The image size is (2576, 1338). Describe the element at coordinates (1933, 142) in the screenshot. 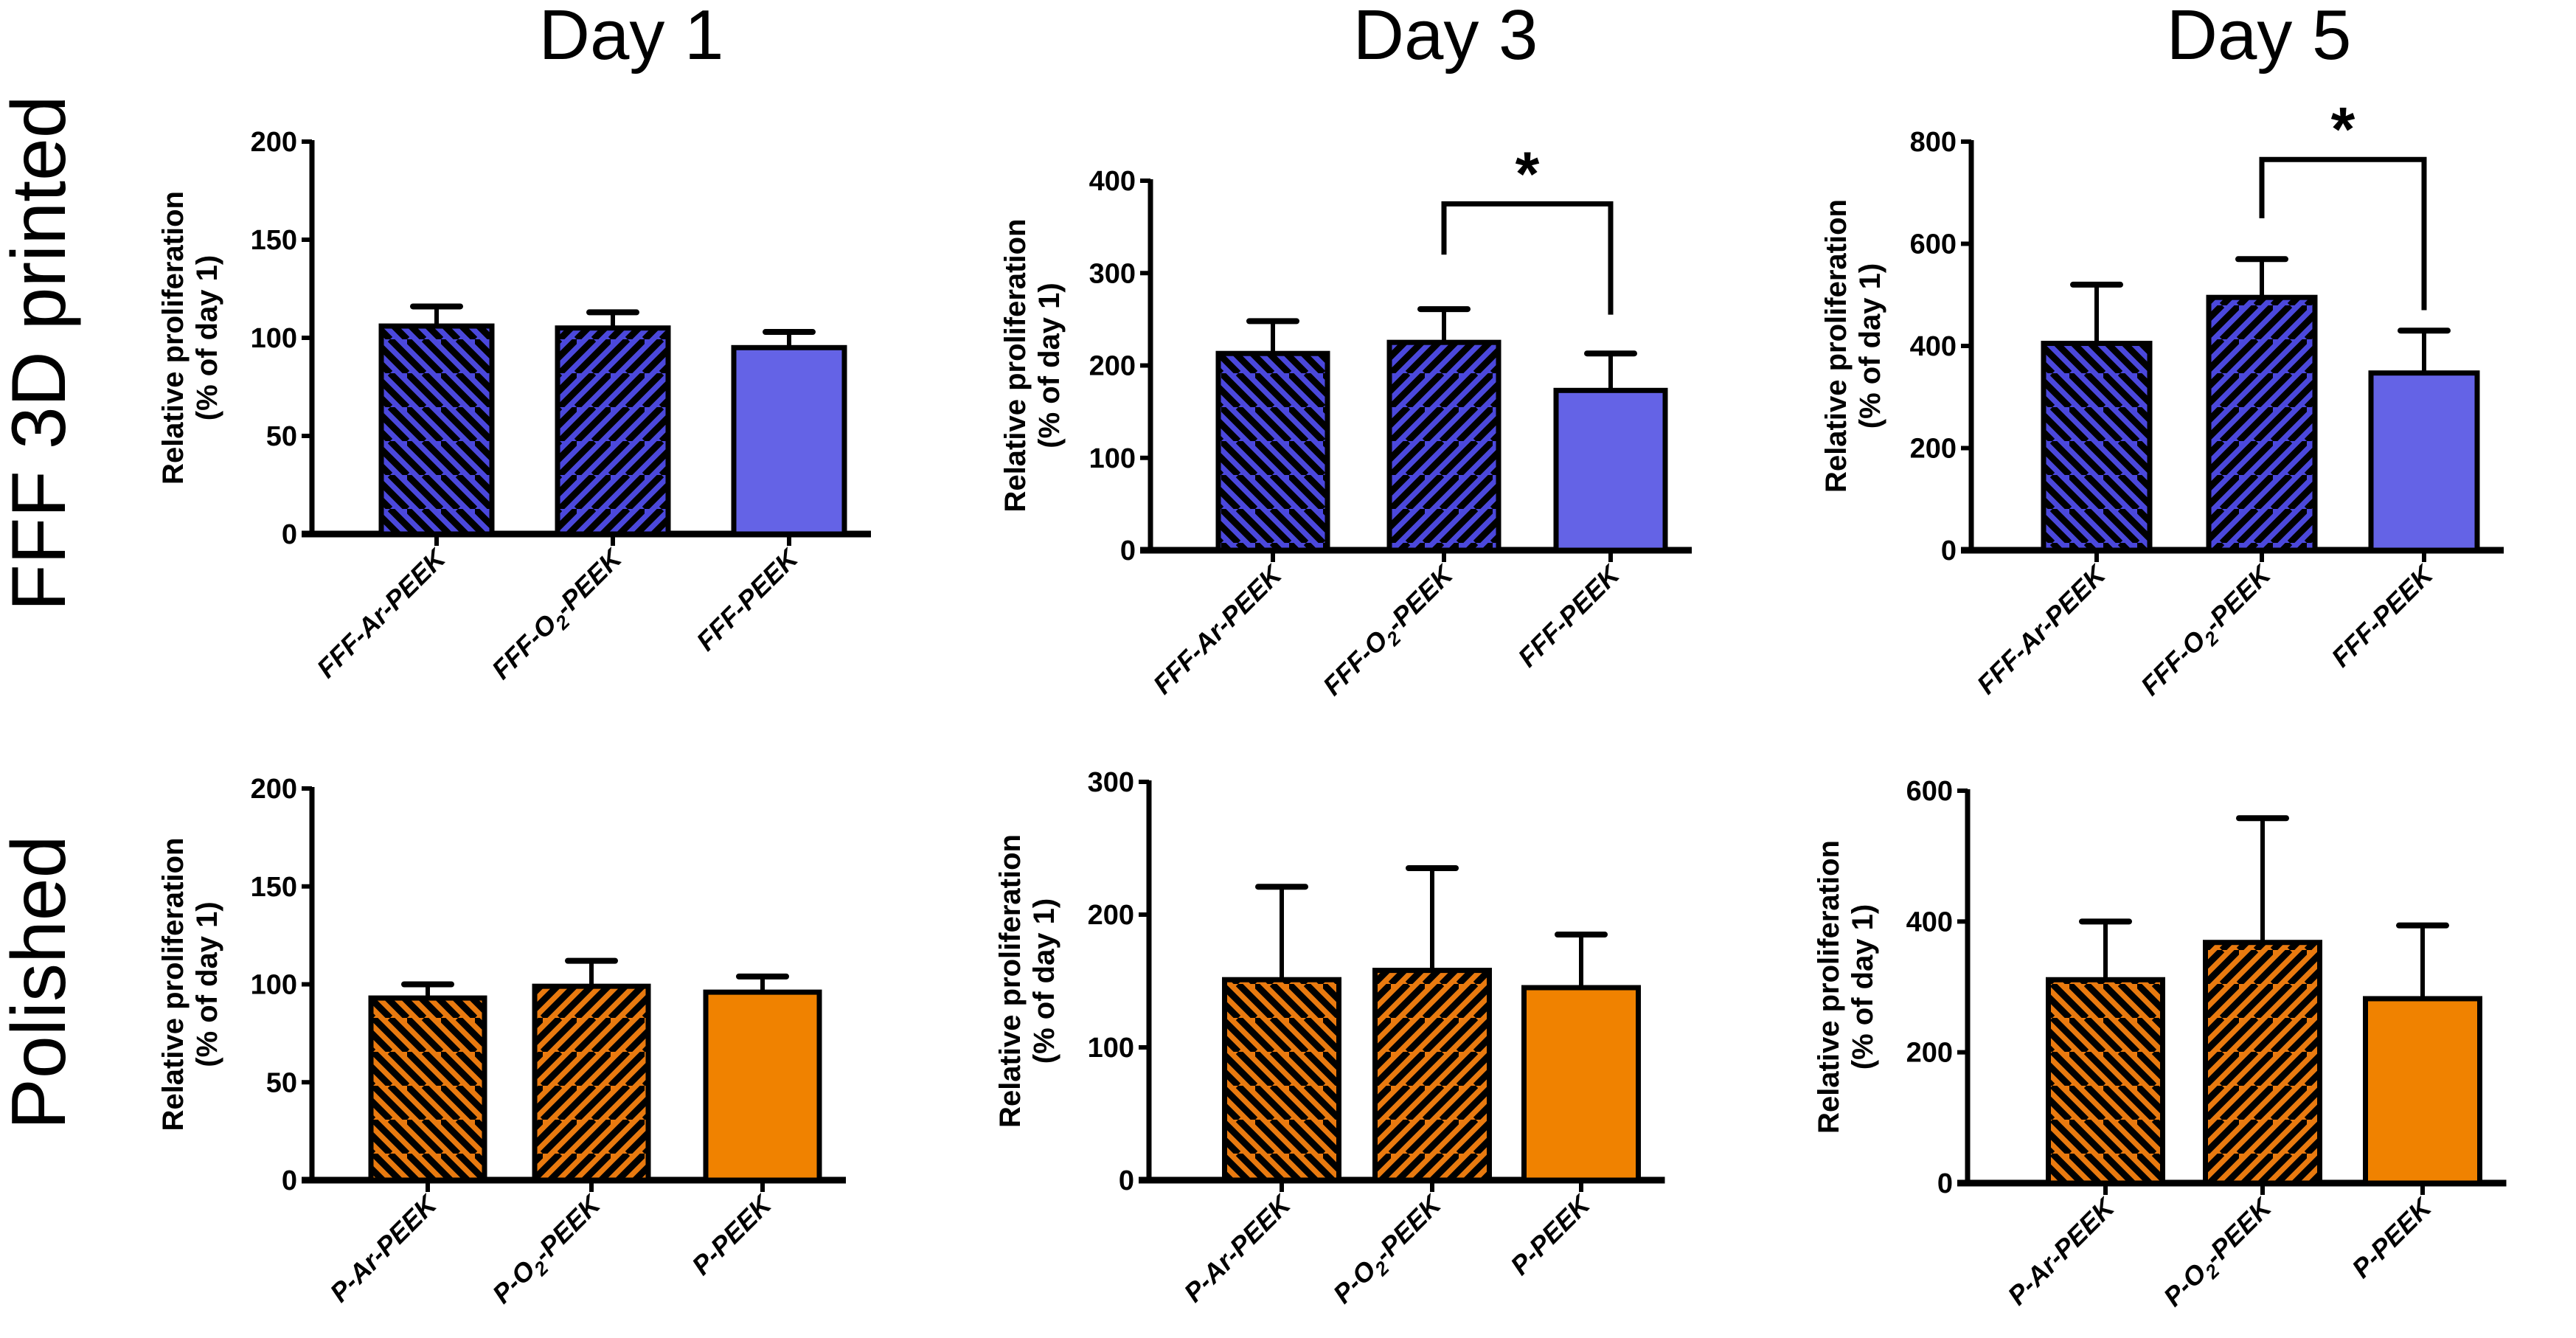

I see `y-tick-label: 800` at that location.